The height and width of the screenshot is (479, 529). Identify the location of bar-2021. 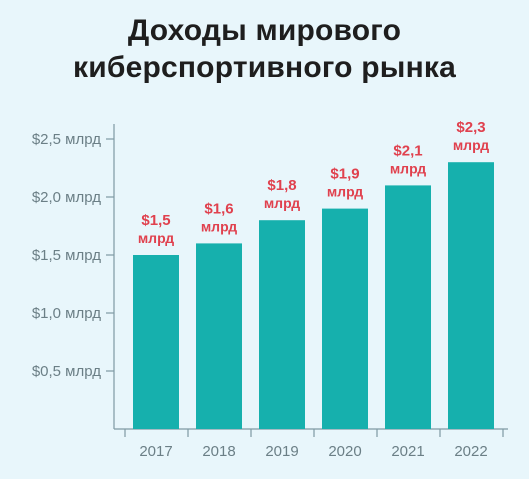
(408, 307).